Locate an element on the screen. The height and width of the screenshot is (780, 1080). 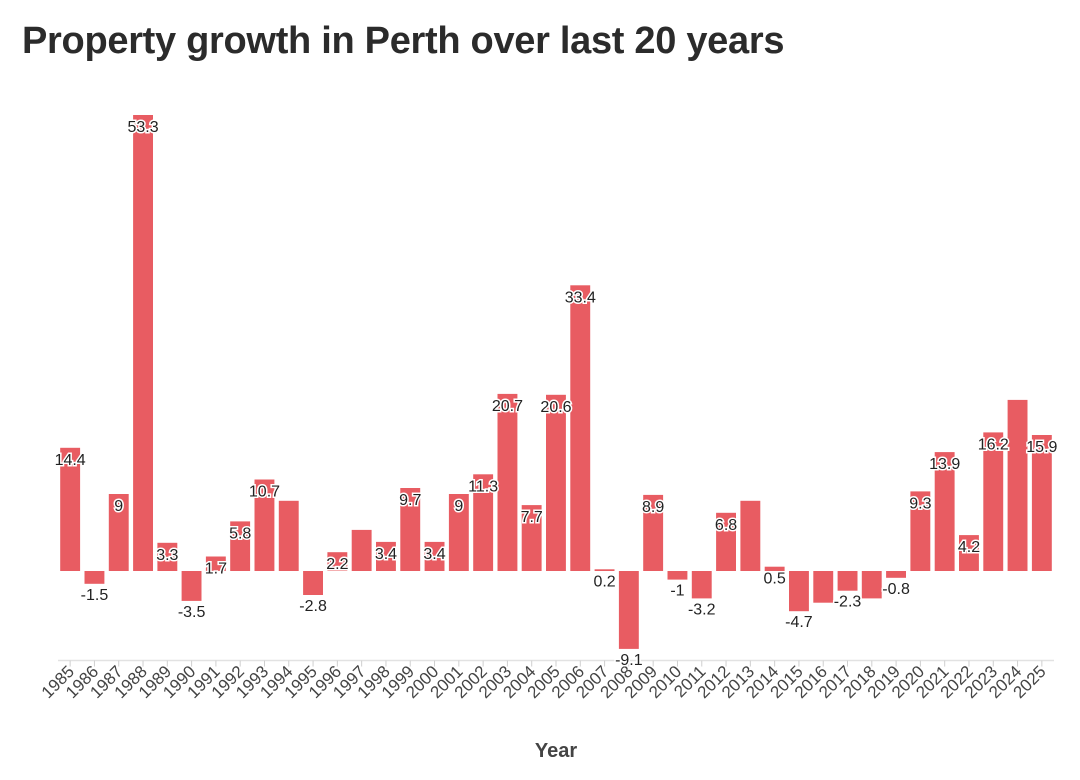
bar-2005 is located at coordinates (556, 482).